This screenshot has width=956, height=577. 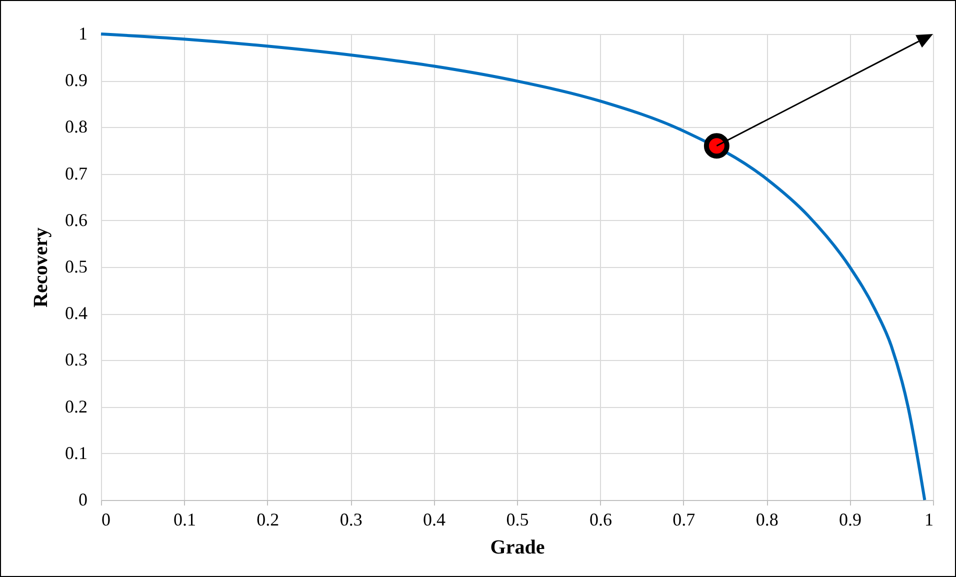 What do you see at coordinates (76, 406) in the screenshot?
I see `y-tick-label: 0.2` at bounding box center [76, 406].